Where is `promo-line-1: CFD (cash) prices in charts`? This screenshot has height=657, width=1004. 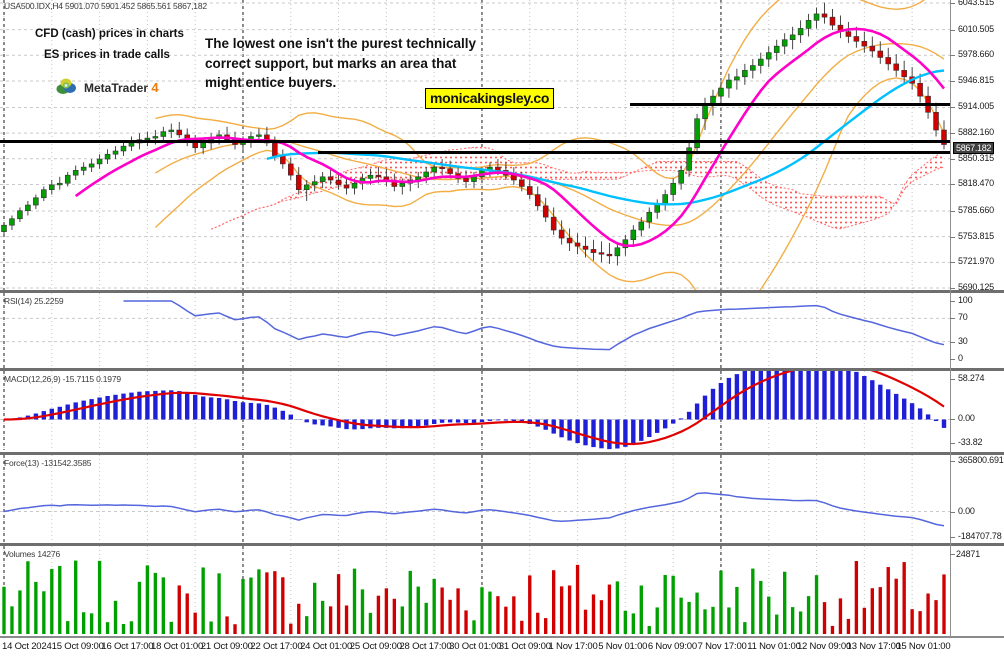 promo-line-1: CFD (cash) prices in charts is located at coordinates (109, 34).